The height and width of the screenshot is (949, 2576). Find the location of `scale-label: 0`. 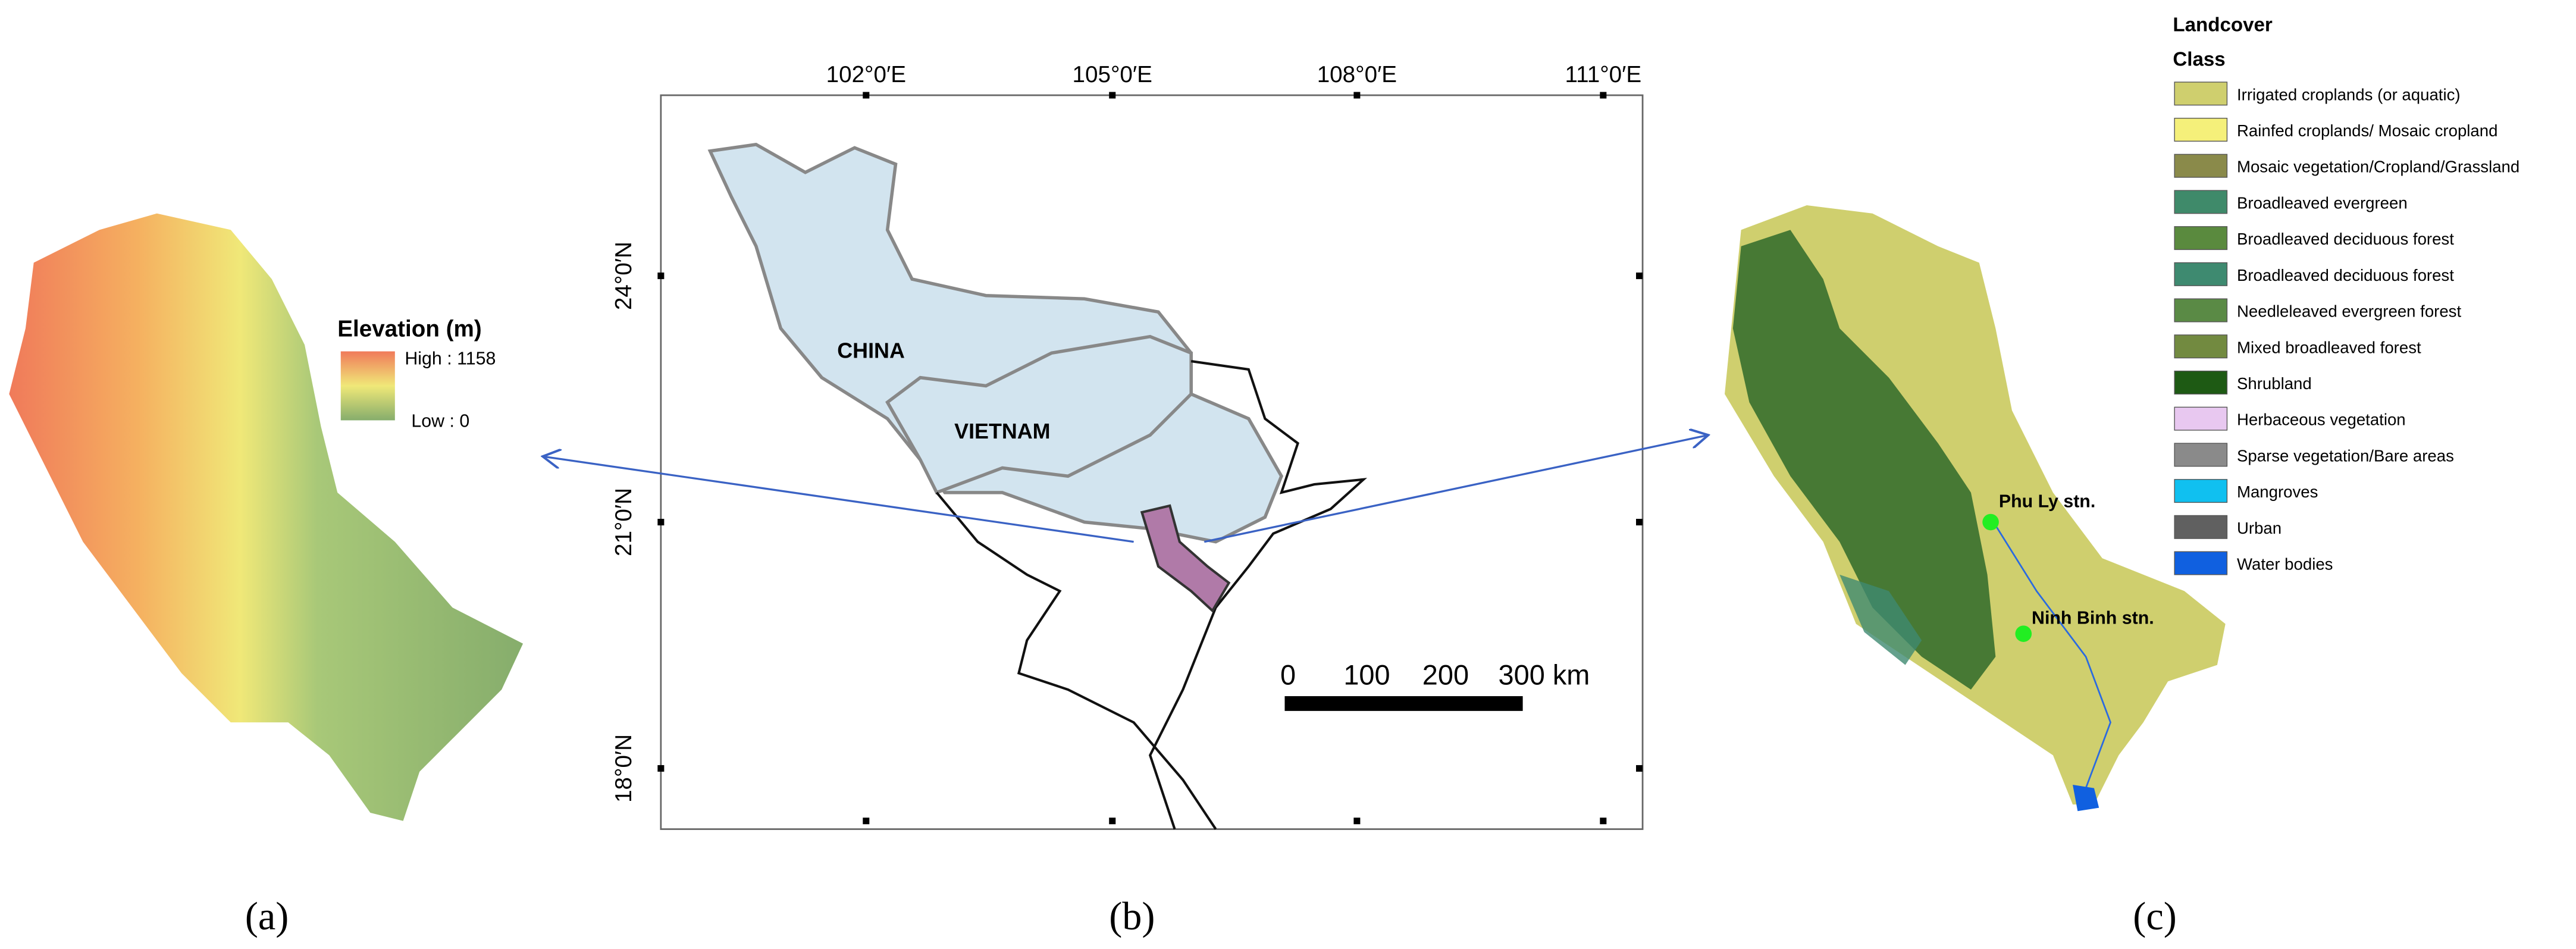

scale-label: 0 is located at coordinates (1288, 675).